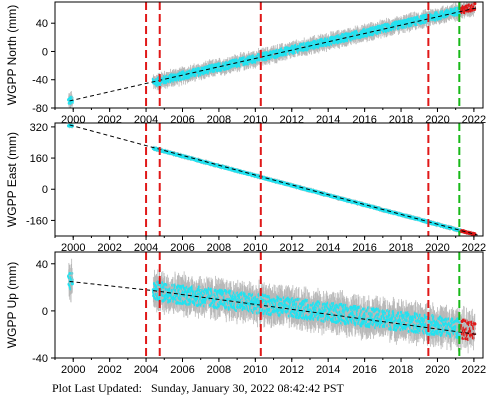  I want to click on y-axis: -80 -40 0 40, so click(43, 66).